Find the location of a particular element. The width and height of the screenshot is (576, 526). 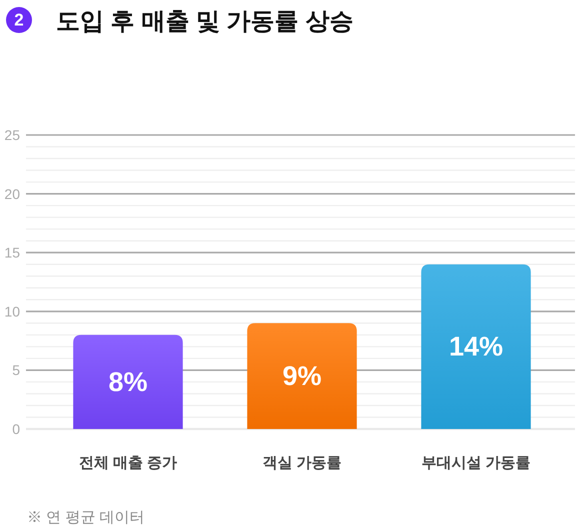

text: 2 is located at coordinates (19, 20).